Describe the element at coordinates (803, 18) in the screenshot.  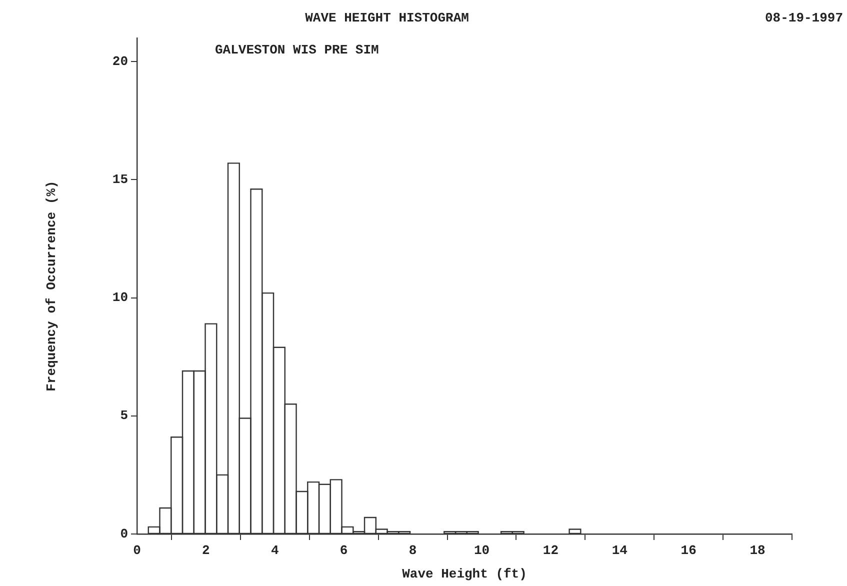
I see `text: 08-19-1997` at that location.